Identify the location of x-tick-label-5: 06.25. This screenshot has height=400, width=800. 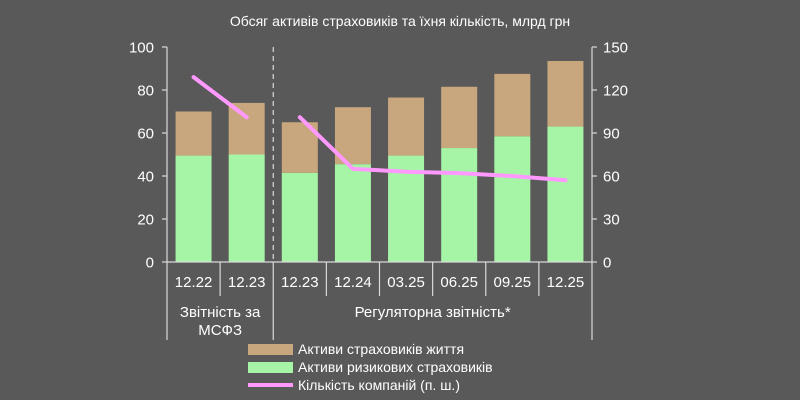
(459, 282).